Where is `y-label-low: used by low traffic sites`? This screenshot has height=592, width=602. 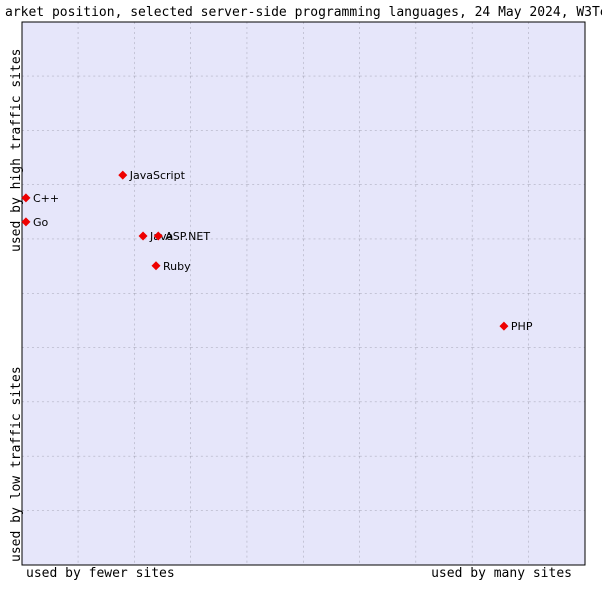 y-label-low: used by low traffic sites is located at coordinates (16, 464).